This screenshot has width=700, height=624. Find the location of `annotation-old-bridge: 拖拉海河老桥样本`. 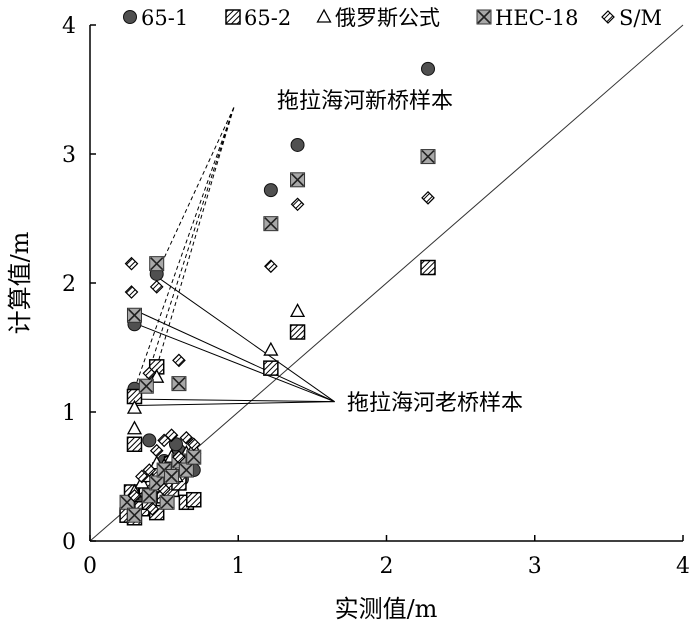

annotation-old-bridge: 拖拉海河老桥样本 is located at coordinates (435, 403).